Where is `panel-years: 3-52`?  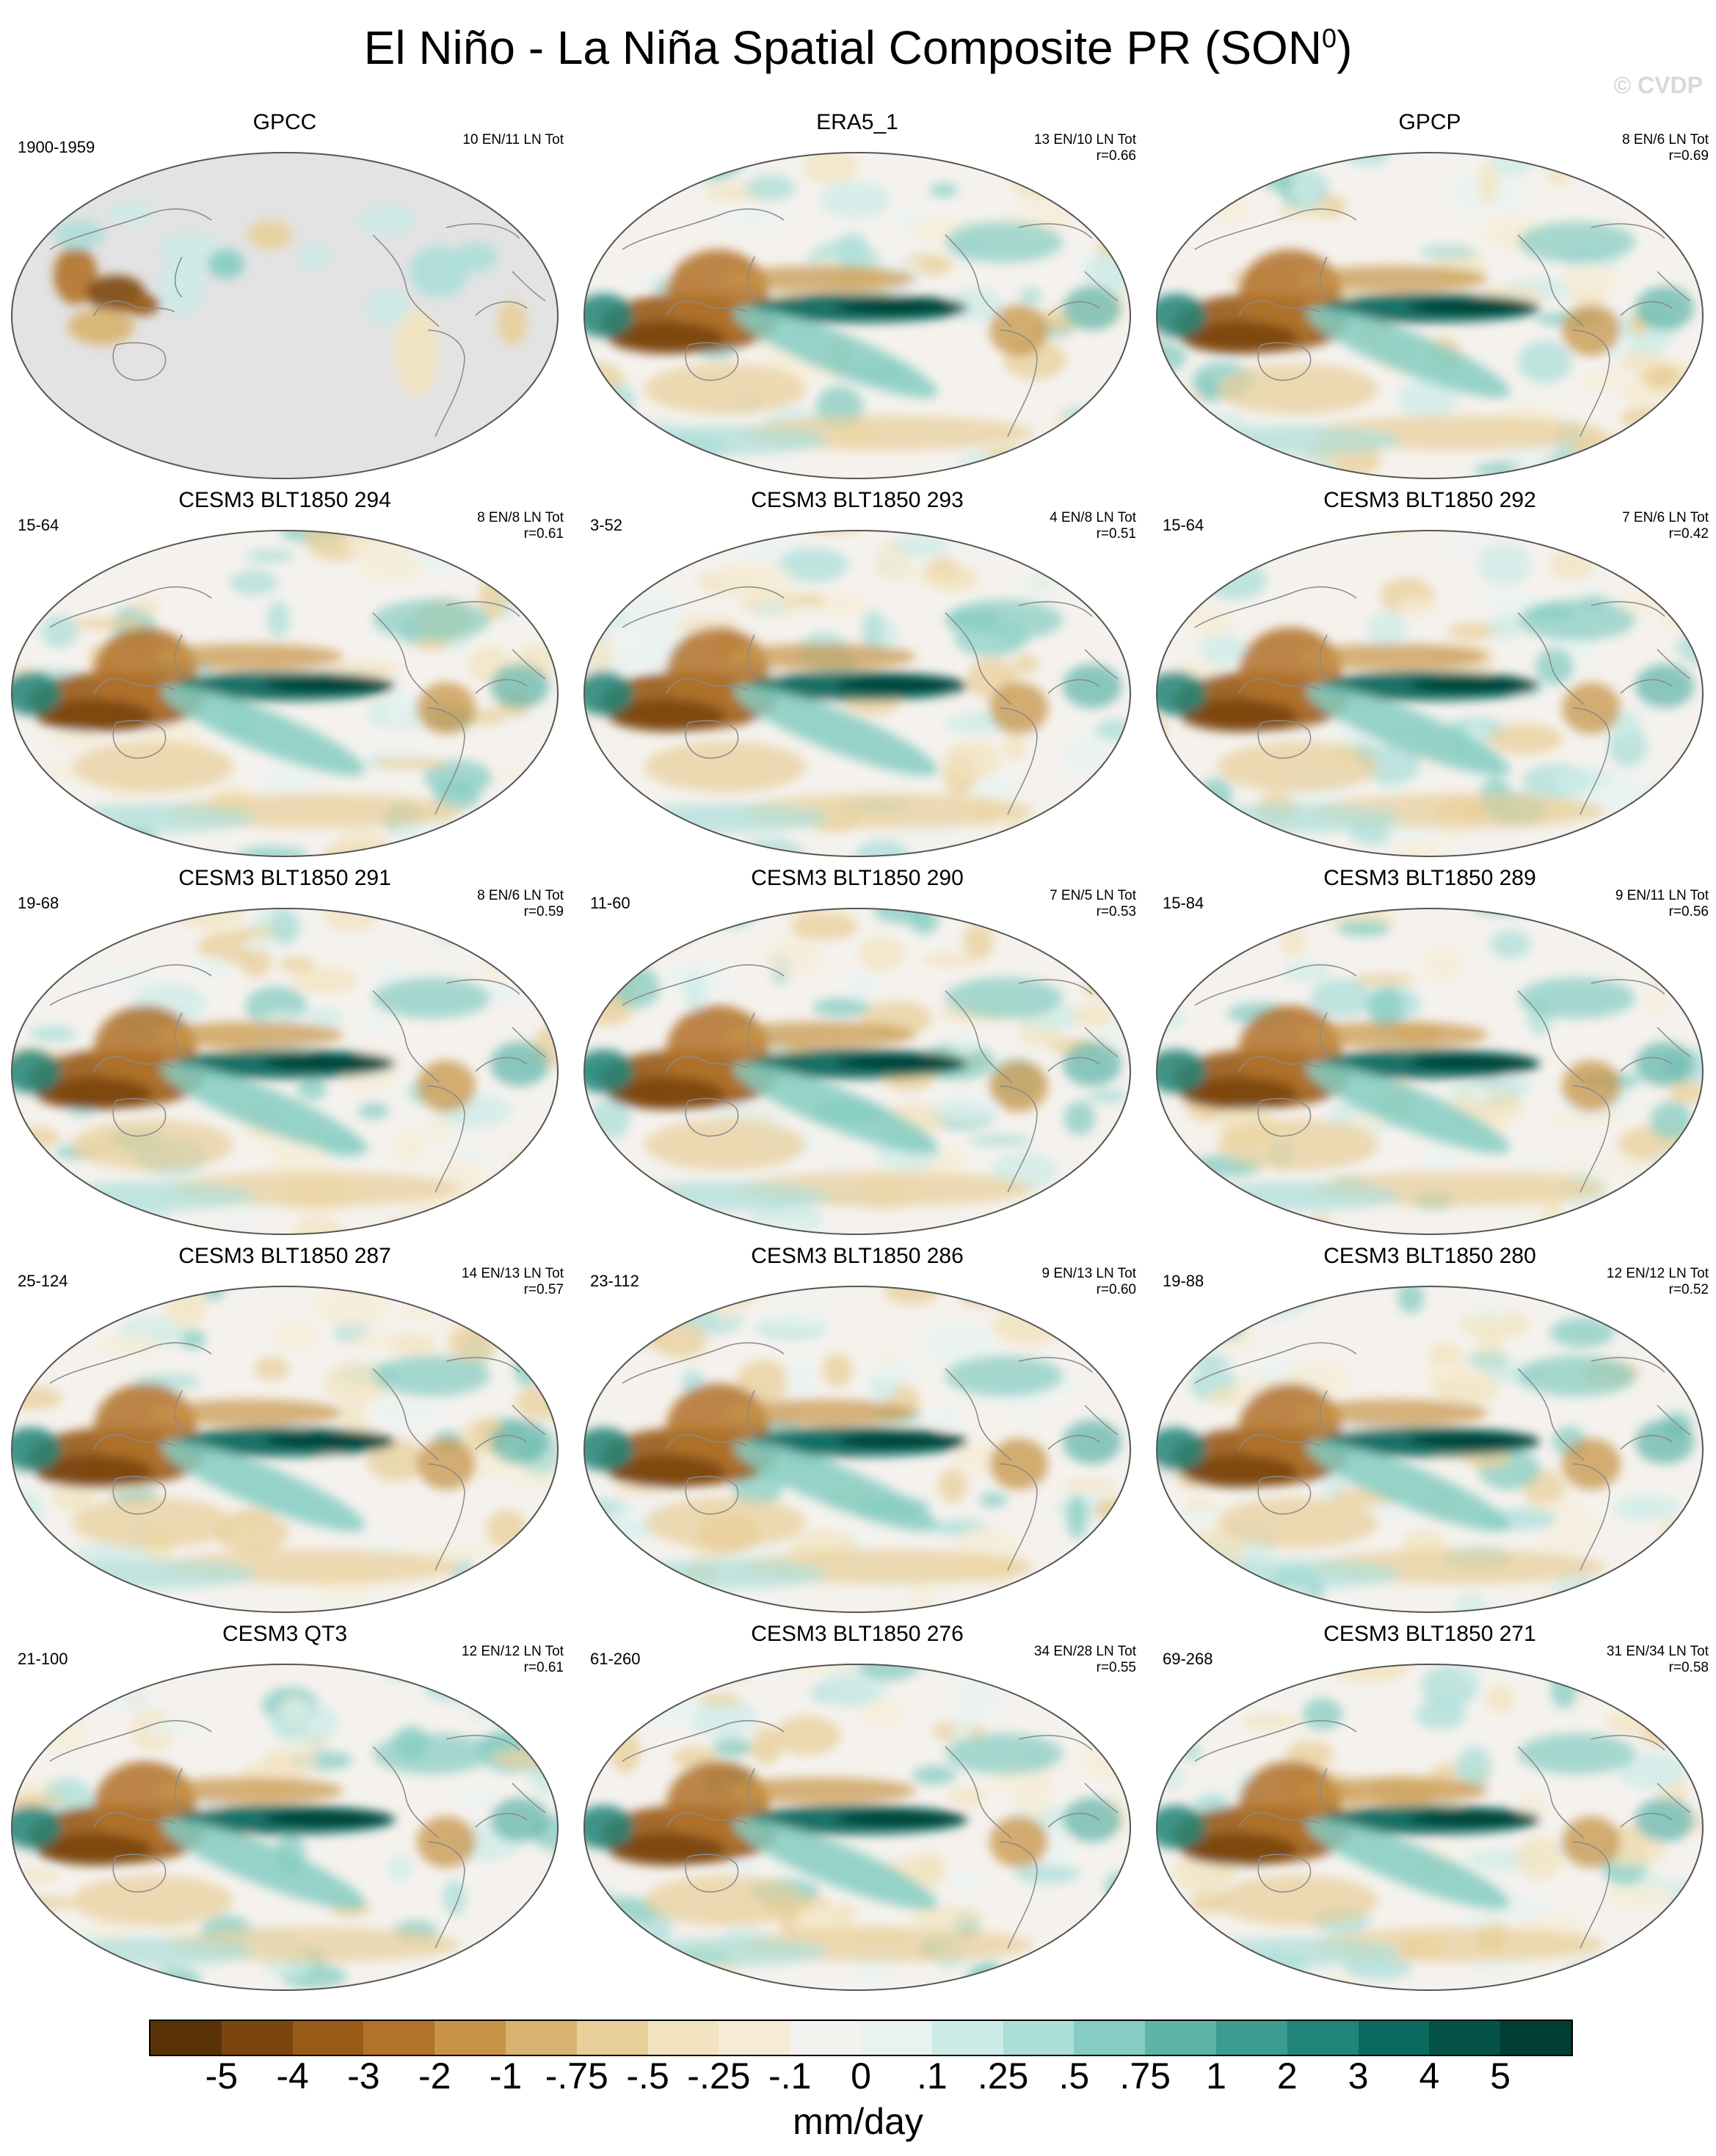 panel-years: 3-52 is located at coordinates (607, 525).